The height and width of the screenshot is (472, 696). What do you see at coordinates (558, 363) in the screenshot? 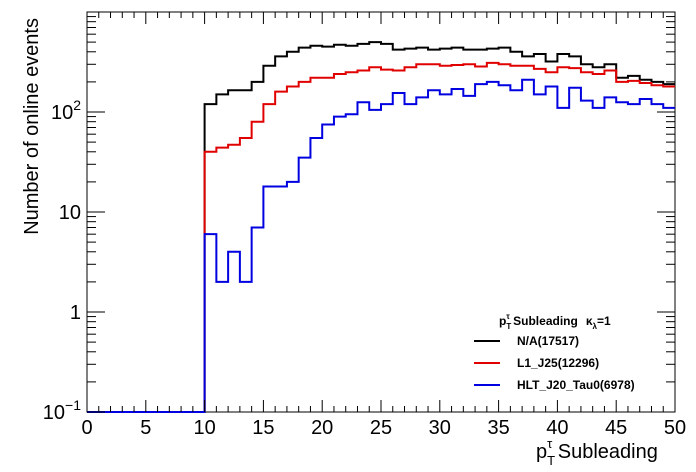
I see `legend-label-1: L1_J25(12296)` at bounding box center [558, 363].